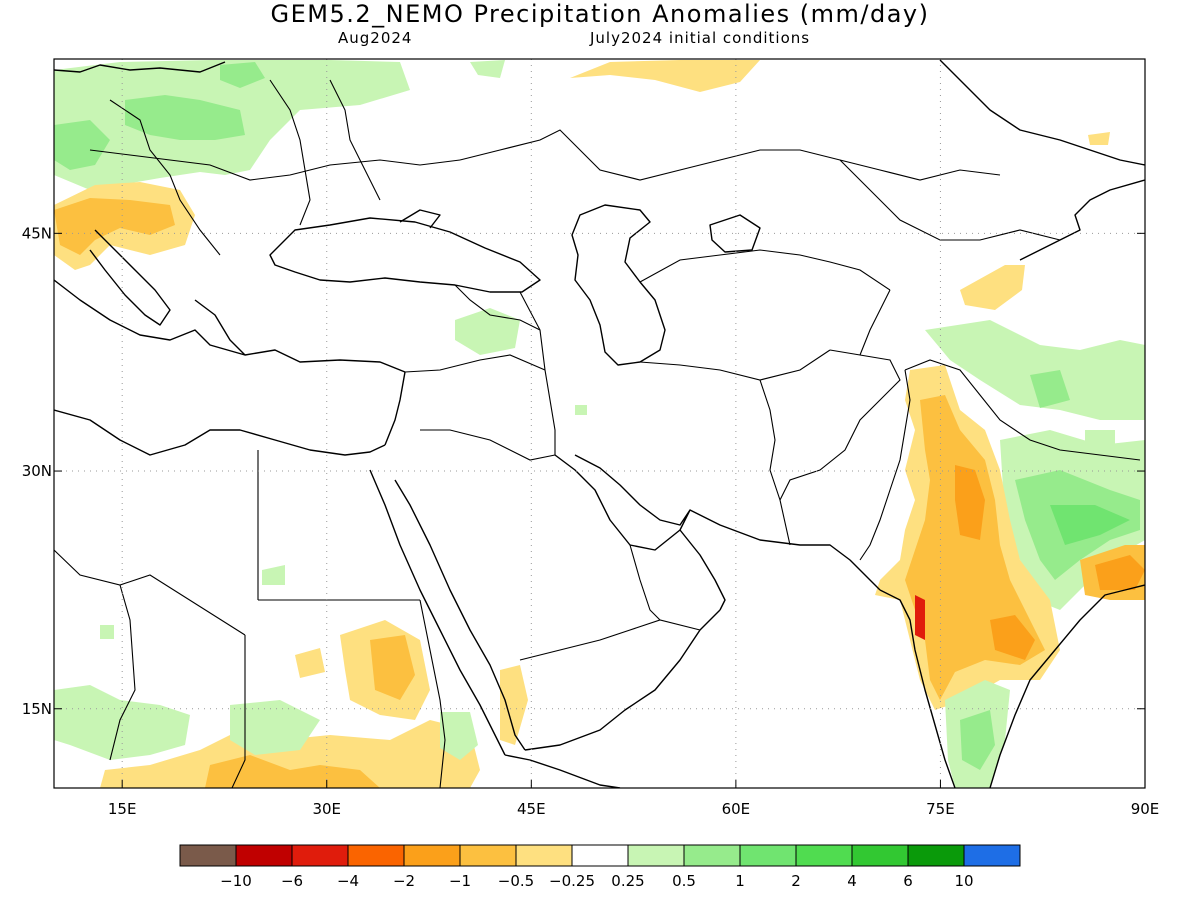 This screenshot has width=1200, height=900. I want to click on coast-gulf-aden, so click(562, 771).